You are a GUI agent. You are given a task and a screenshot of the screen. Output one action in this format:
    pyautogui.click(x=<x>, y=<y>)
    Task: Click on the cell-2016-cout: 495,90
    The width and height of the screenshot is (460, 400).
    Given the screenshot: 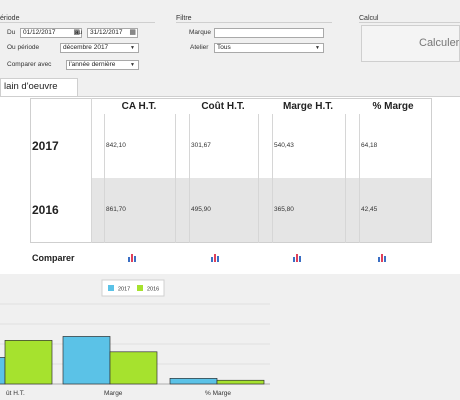 What is the action you would take?
    pyautogui.click(x=201, y=209)
    